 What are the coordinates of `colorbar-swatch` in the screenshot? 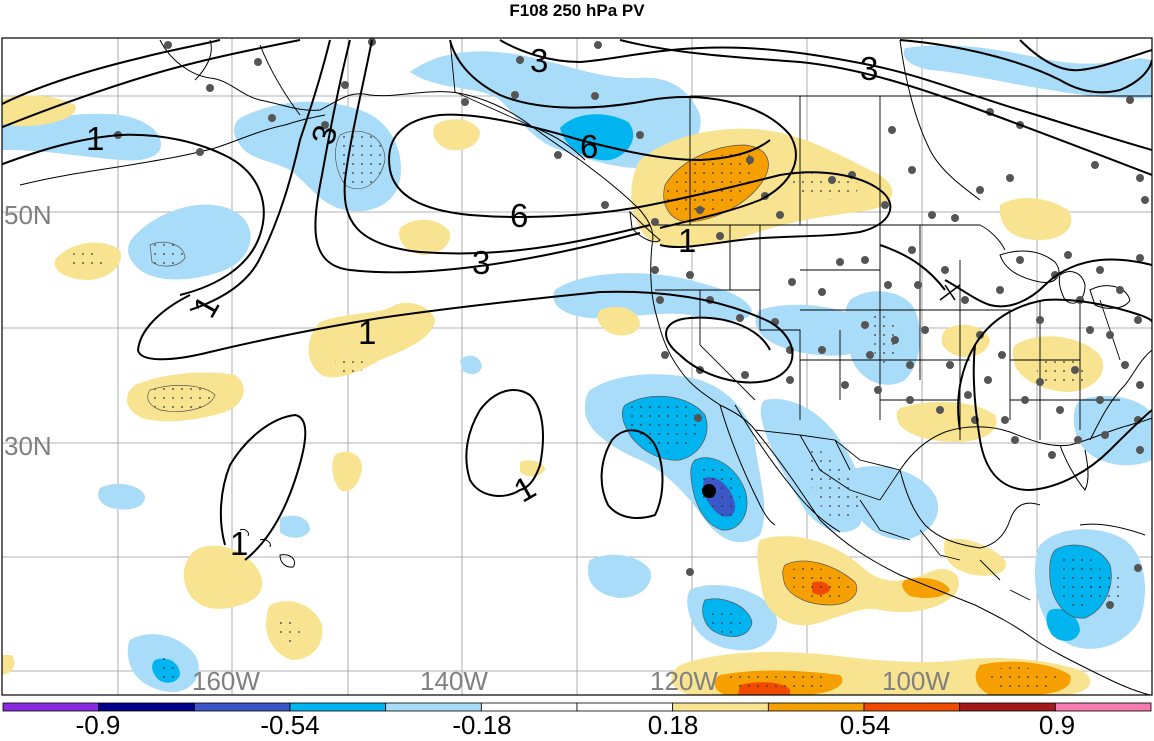 It's located at (1103, 707).